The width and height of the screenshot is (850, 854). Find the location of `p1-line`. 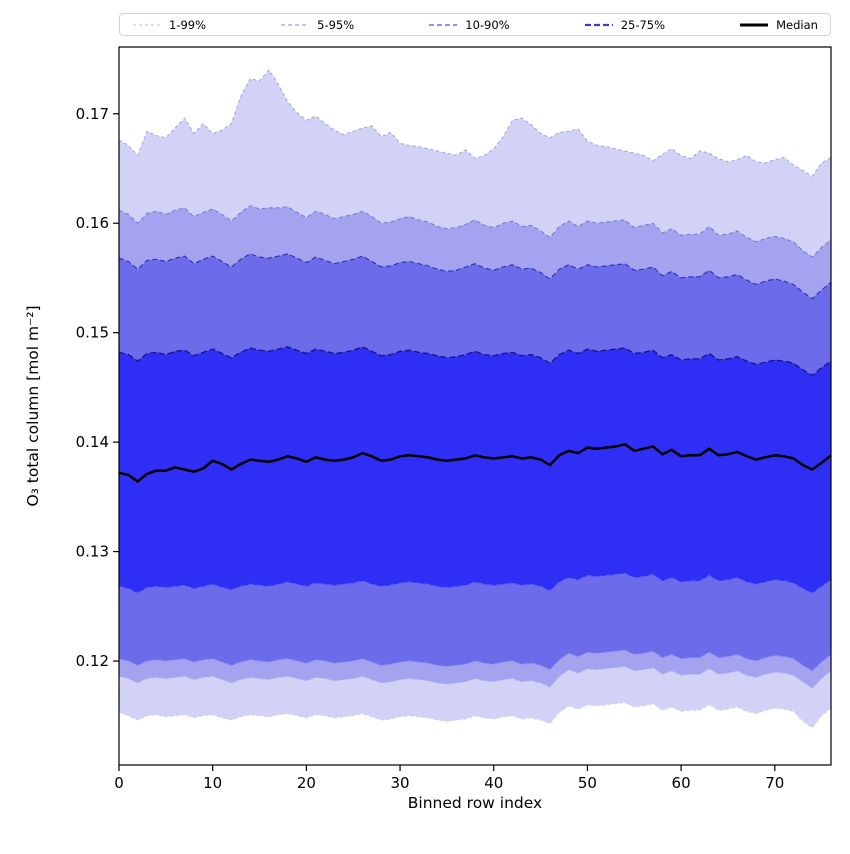

p1-line is located at coordinates (475, 715).